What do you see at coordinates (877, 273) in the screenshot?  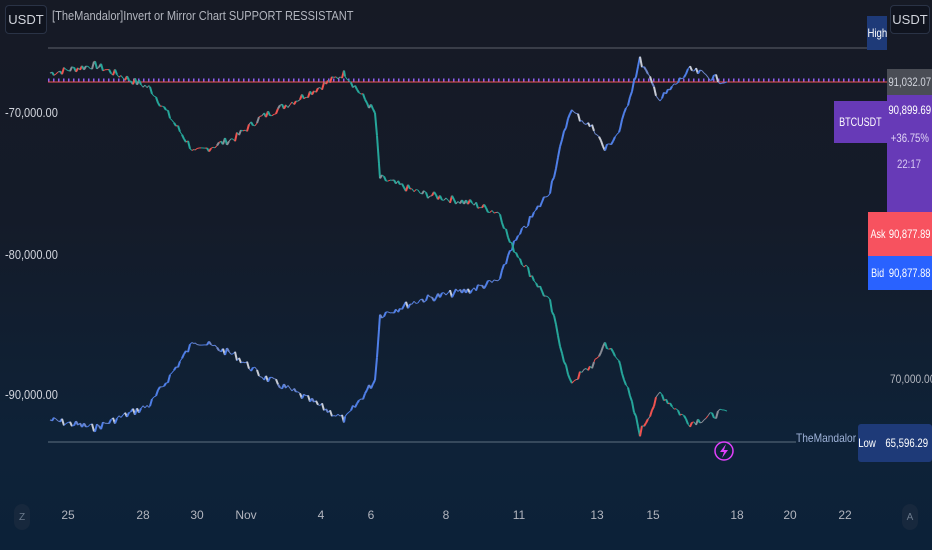 I see `bid-label: Bid` at bounding box center [877, 273].